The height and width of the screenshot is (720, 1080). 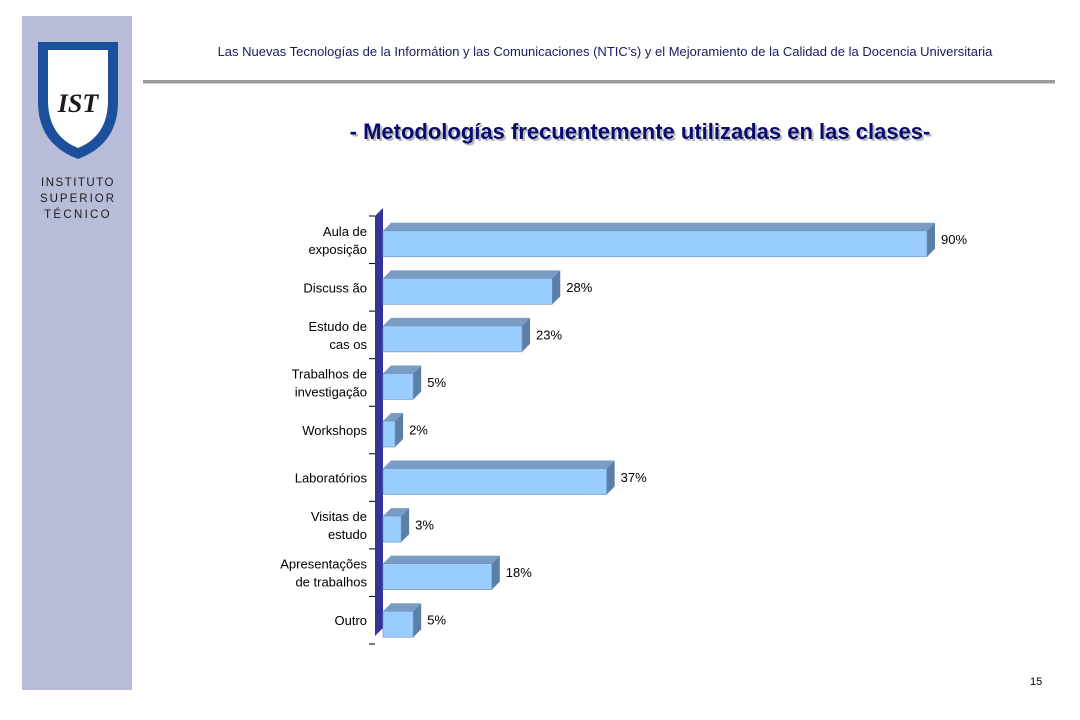 What do you see at coordinates (337, 249) in the screenshot?
I see `category-label: exposição` at bounding box center [337, 249].